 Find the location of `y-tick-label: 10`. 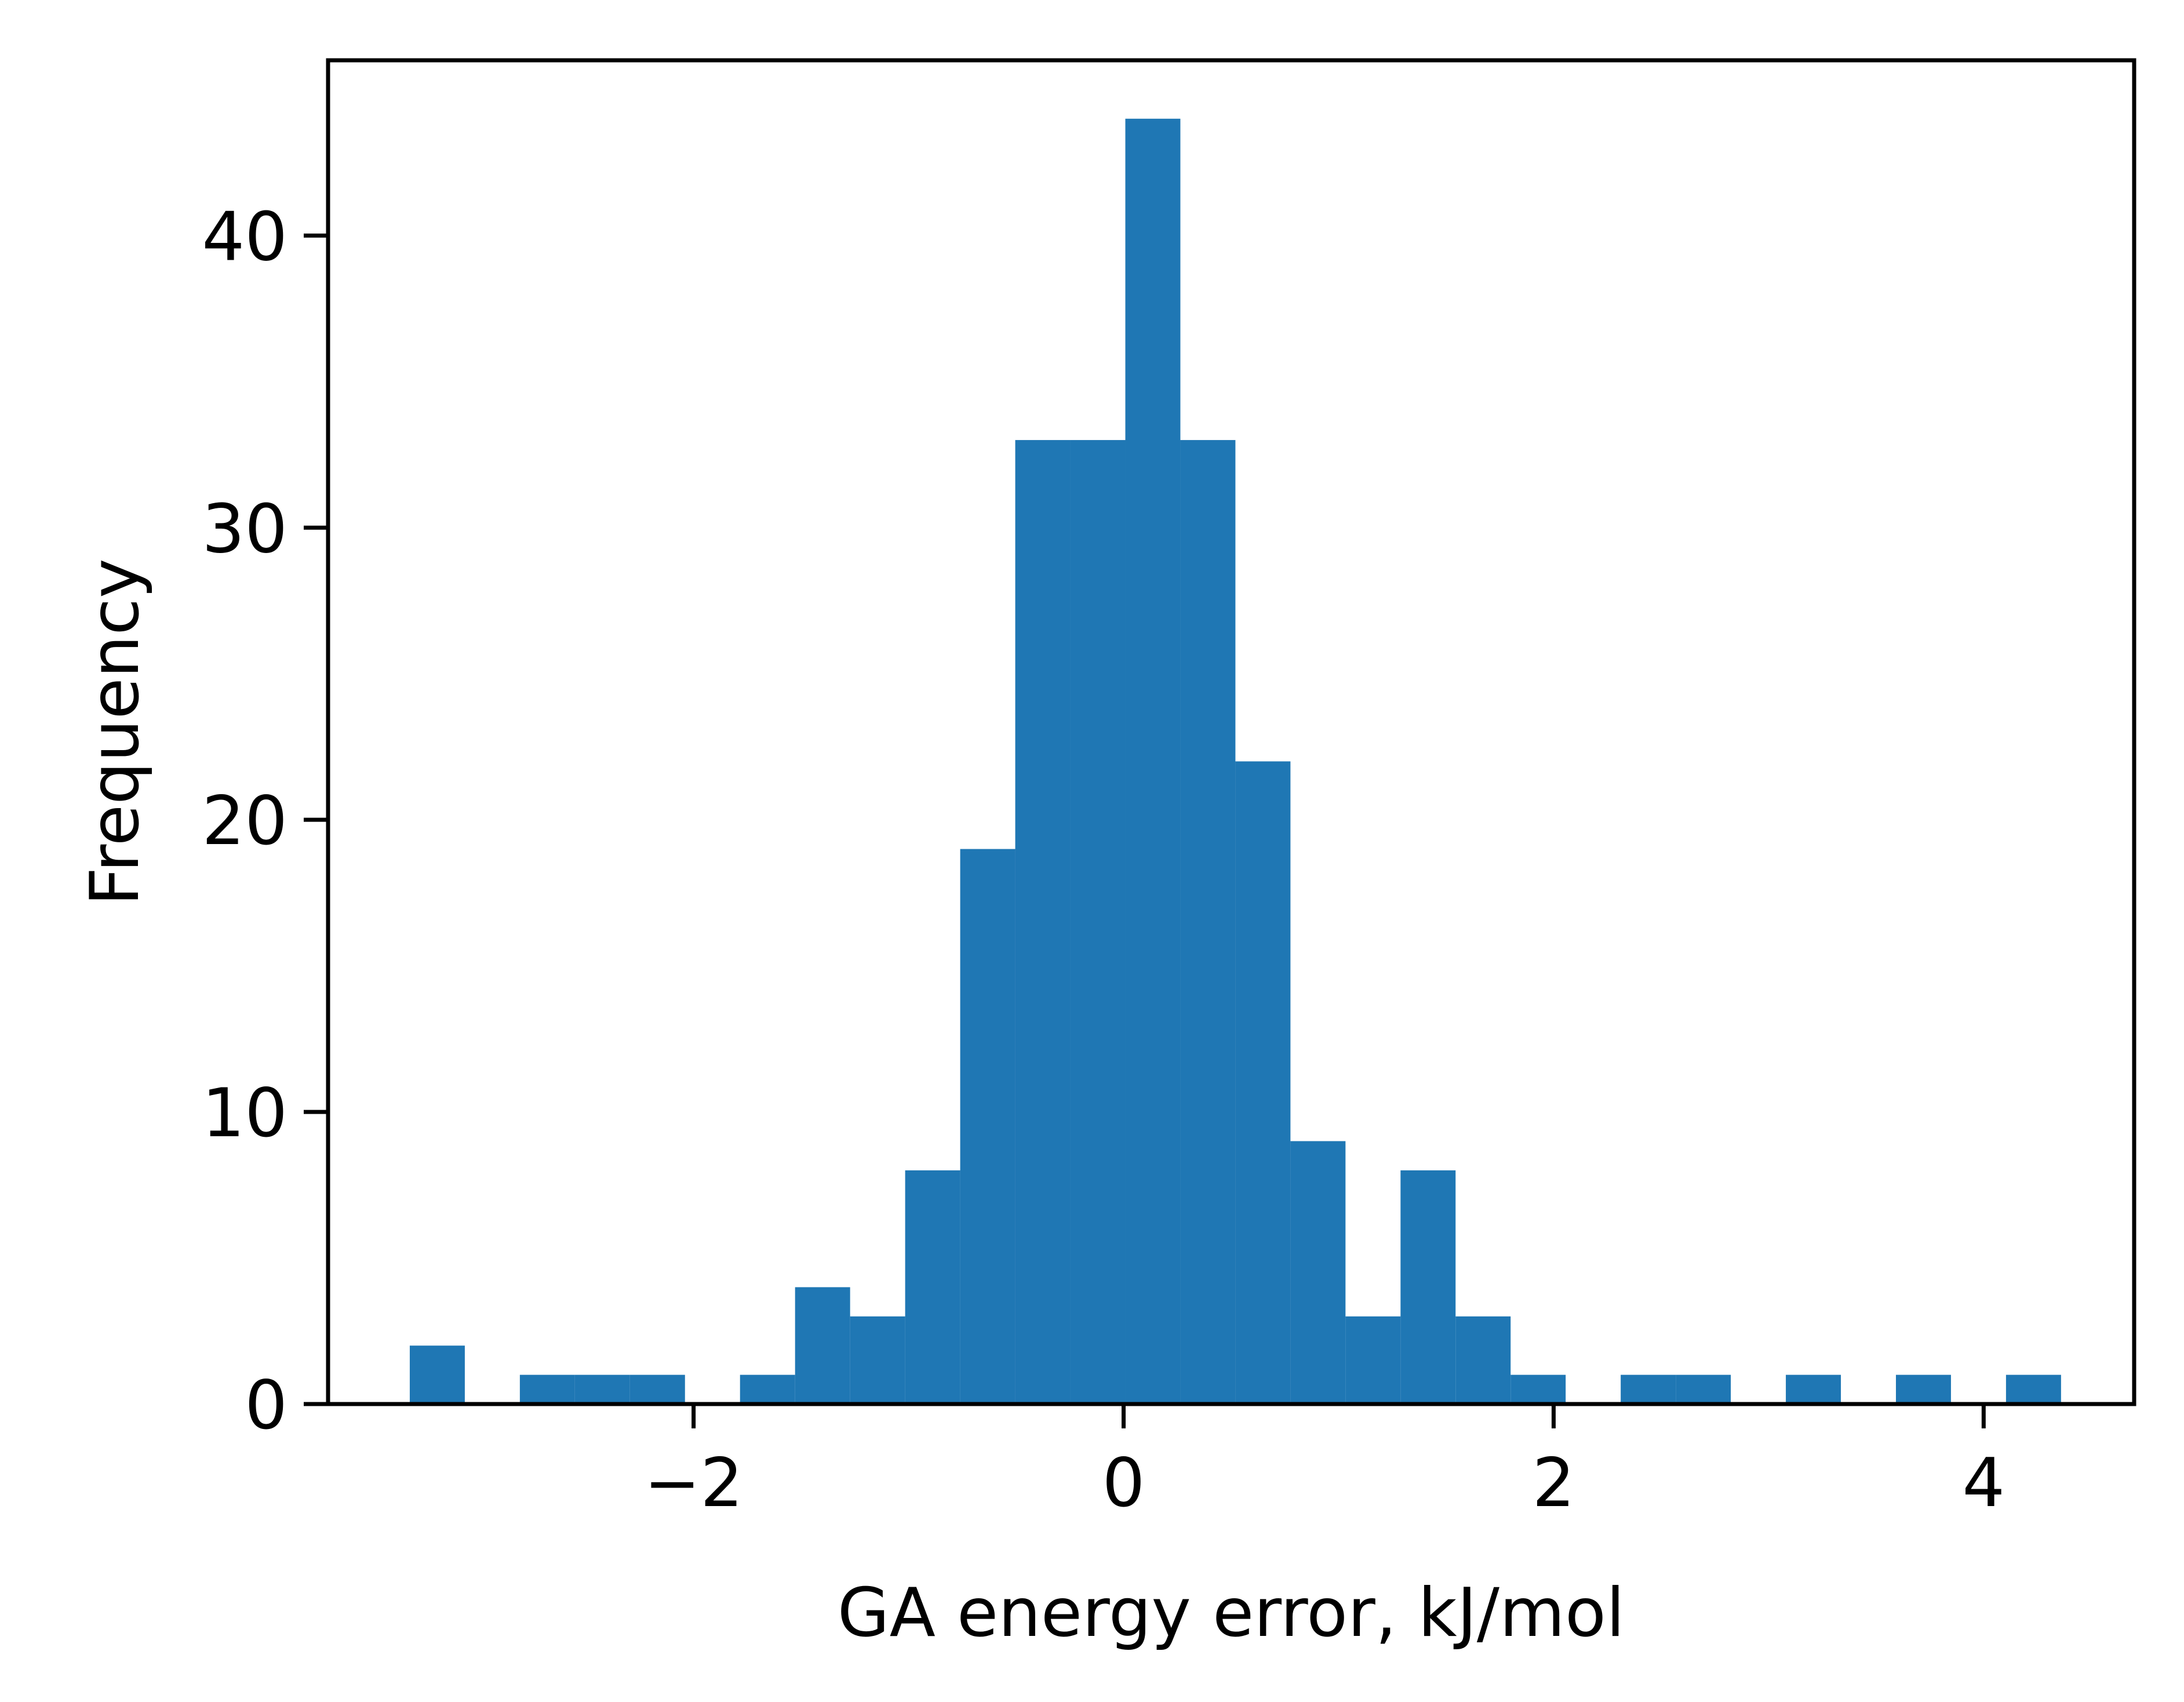

y-tick-label: 10 is located at coordinates (244, 1113).